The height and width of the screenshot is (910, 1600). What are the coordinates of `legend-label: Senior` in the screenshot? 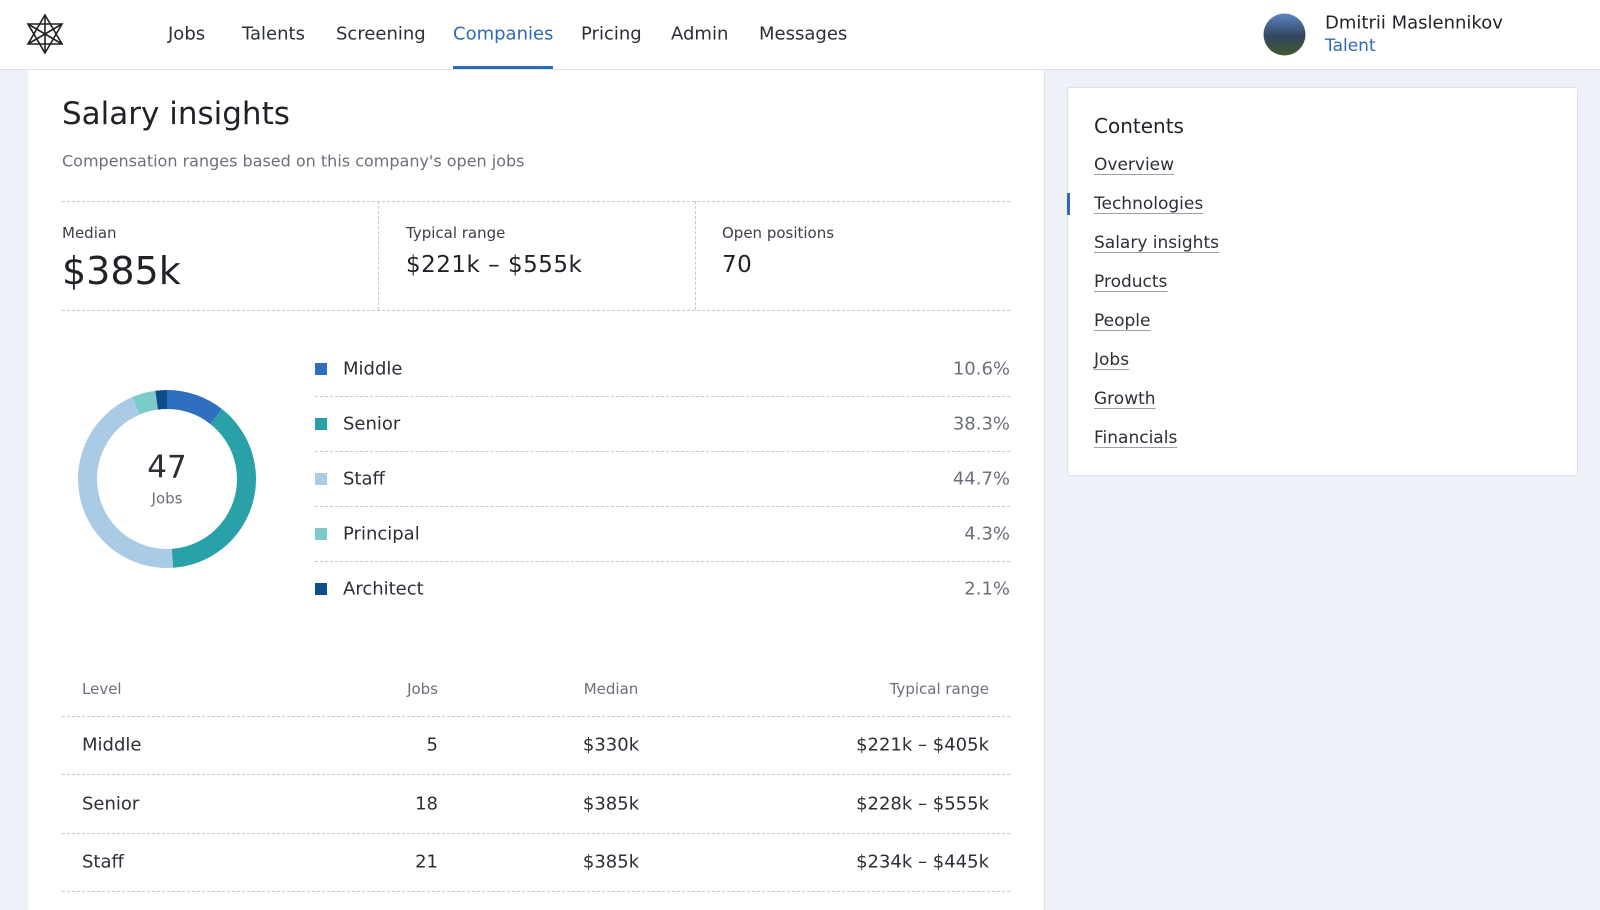 It's located at (372, 424).